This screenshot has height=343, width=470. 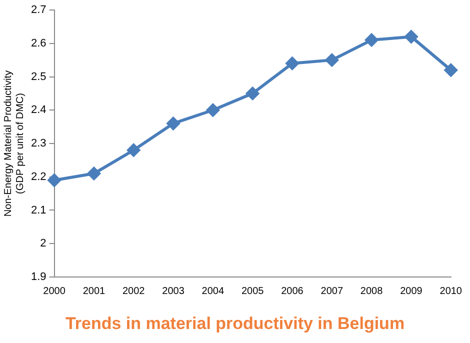 What do you see at coordinates (38, 277) in the screenshot?
I see `y-tick-label: 1.9` at bounding box center [38, 277].